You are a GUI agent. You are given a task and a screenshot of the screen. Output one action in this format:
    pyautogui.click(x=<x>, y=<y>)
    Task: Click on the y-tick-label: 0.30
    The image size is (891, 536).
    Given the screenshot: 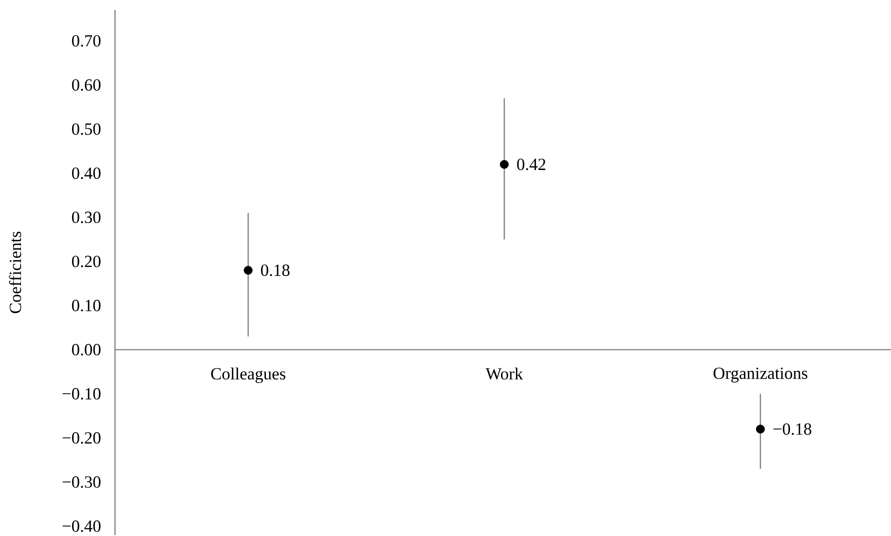 What is the action you would take?
    pyautogui.click(x=86, y=218)
    